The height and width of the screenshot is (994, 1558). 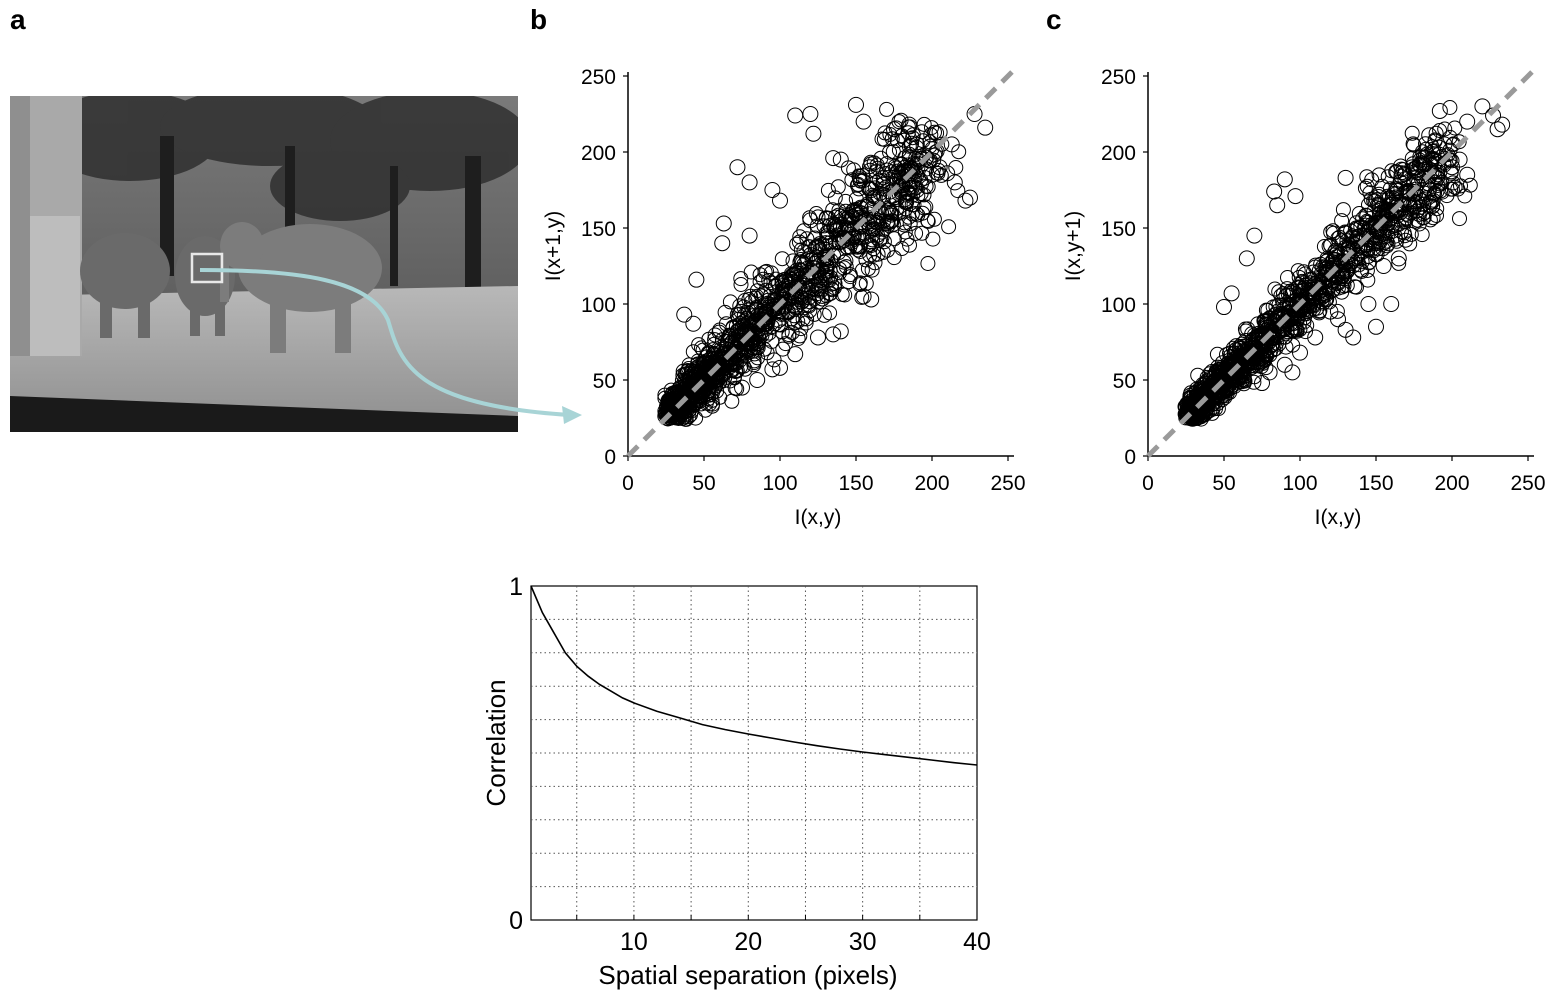 I want to click on x-tick-label: 100, so click(x=1299, y=483).